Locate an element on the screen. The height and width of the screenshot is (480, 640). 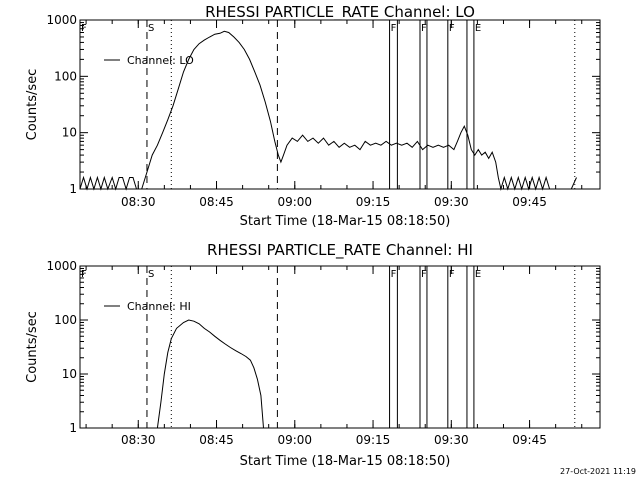
chart-title: RHESSI PARTICLE_RATE Channel: LO is located at coordinates (340, 12).